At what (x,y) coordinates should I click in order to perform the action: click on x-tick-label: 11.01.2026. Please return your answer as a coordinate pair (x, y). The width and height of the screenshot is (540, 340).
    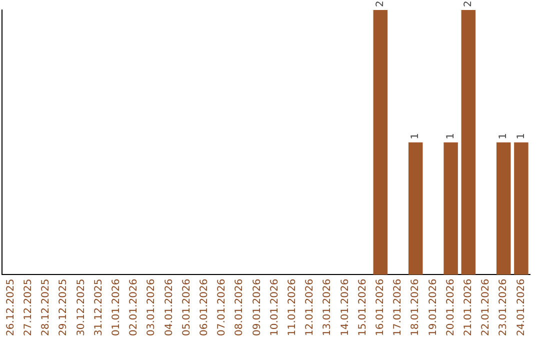
    Looking at the image, I should click on (292, 307).